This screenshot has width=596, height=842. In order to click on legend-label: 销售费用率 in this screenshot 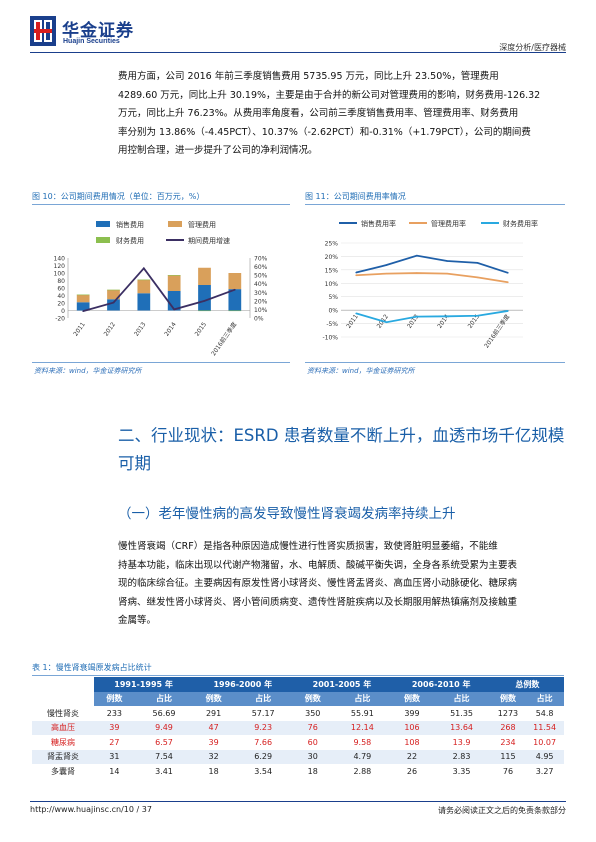, I will do `click(378, 223)`.